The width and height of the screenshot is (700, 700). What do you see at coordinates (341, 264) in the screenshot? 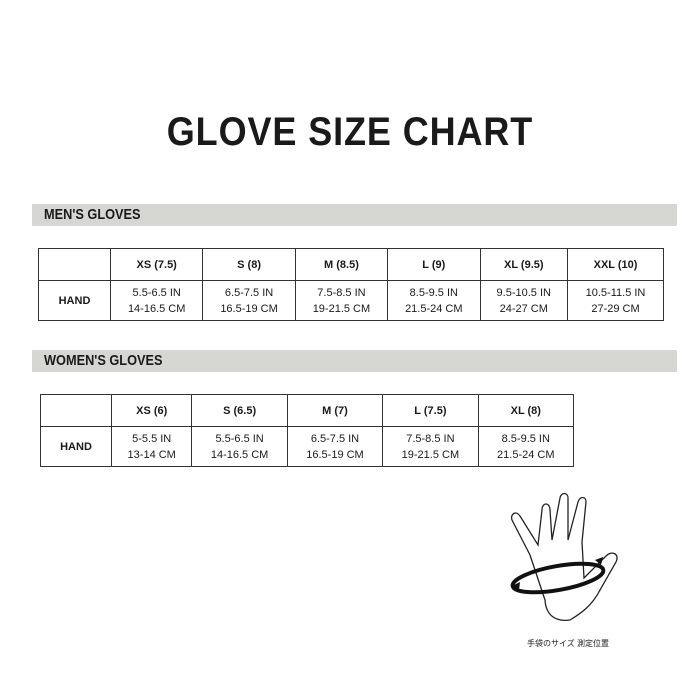
I see `size-header: M (8.5)` at bounding box center [341, 264].